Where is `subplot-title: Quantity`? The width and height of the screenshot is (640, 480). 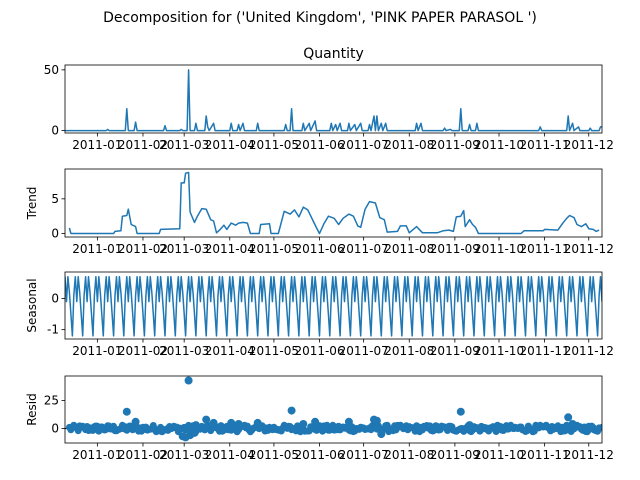
subplot-title: Quantity is located at coordinates (333, 54).